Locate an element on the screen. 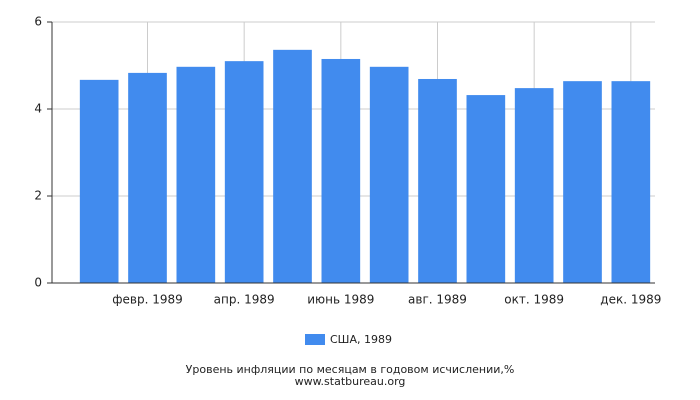 This screenshot has height=400, width=700. x-tick-label: июнь 1989 is located at coordinates (340, 300).